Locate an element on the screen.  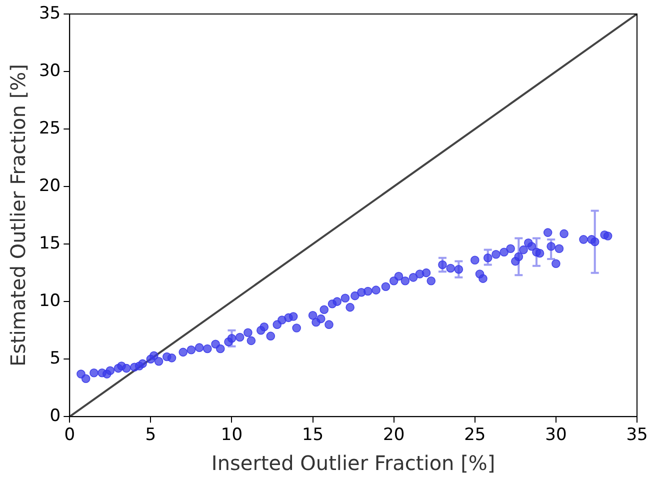
y-tick-label: 15 is located at coordinates (49, 243).